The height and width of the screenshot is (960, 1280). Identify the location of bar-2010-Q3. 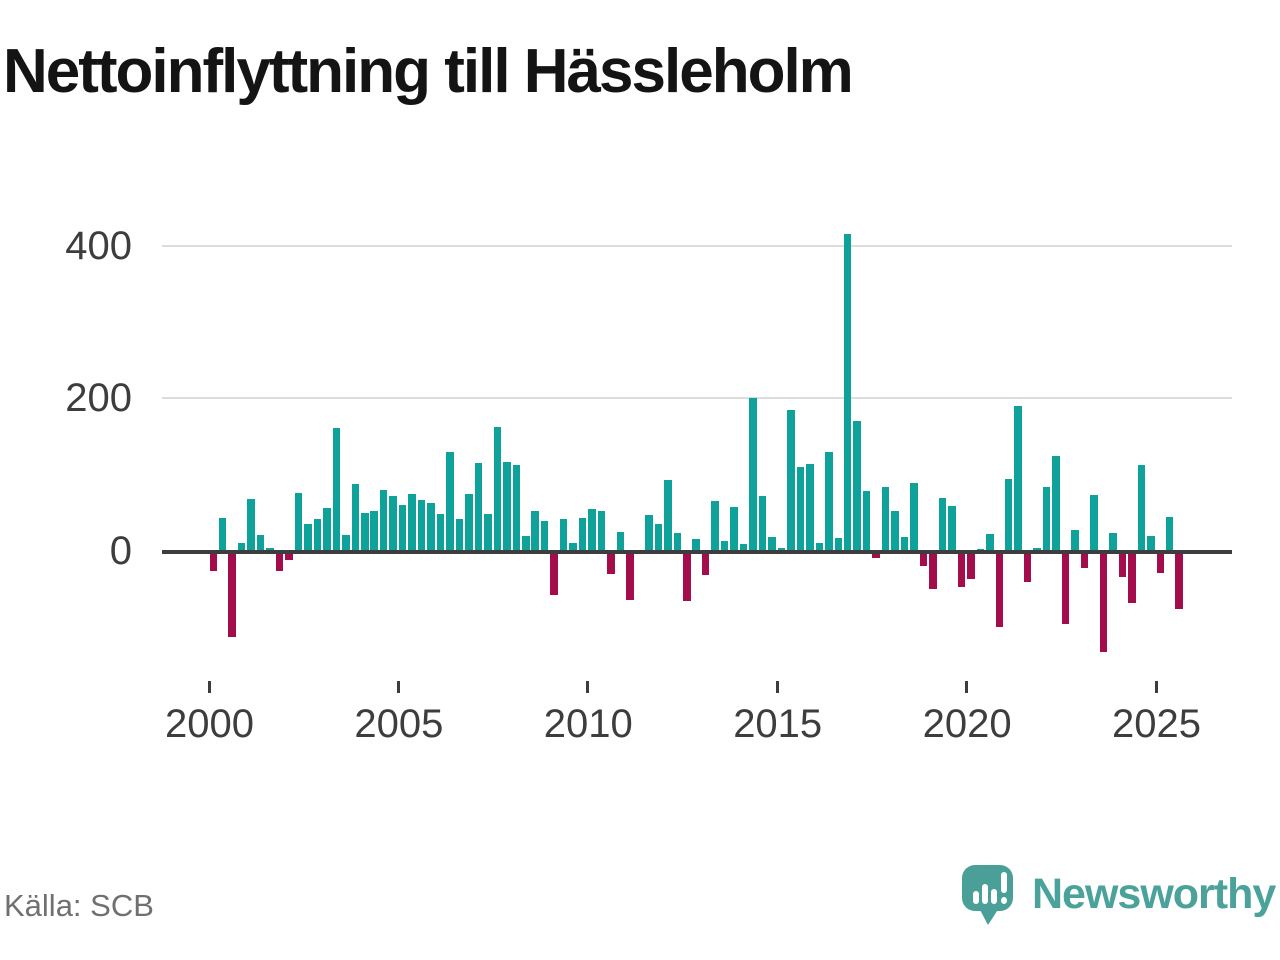
(611, 564).